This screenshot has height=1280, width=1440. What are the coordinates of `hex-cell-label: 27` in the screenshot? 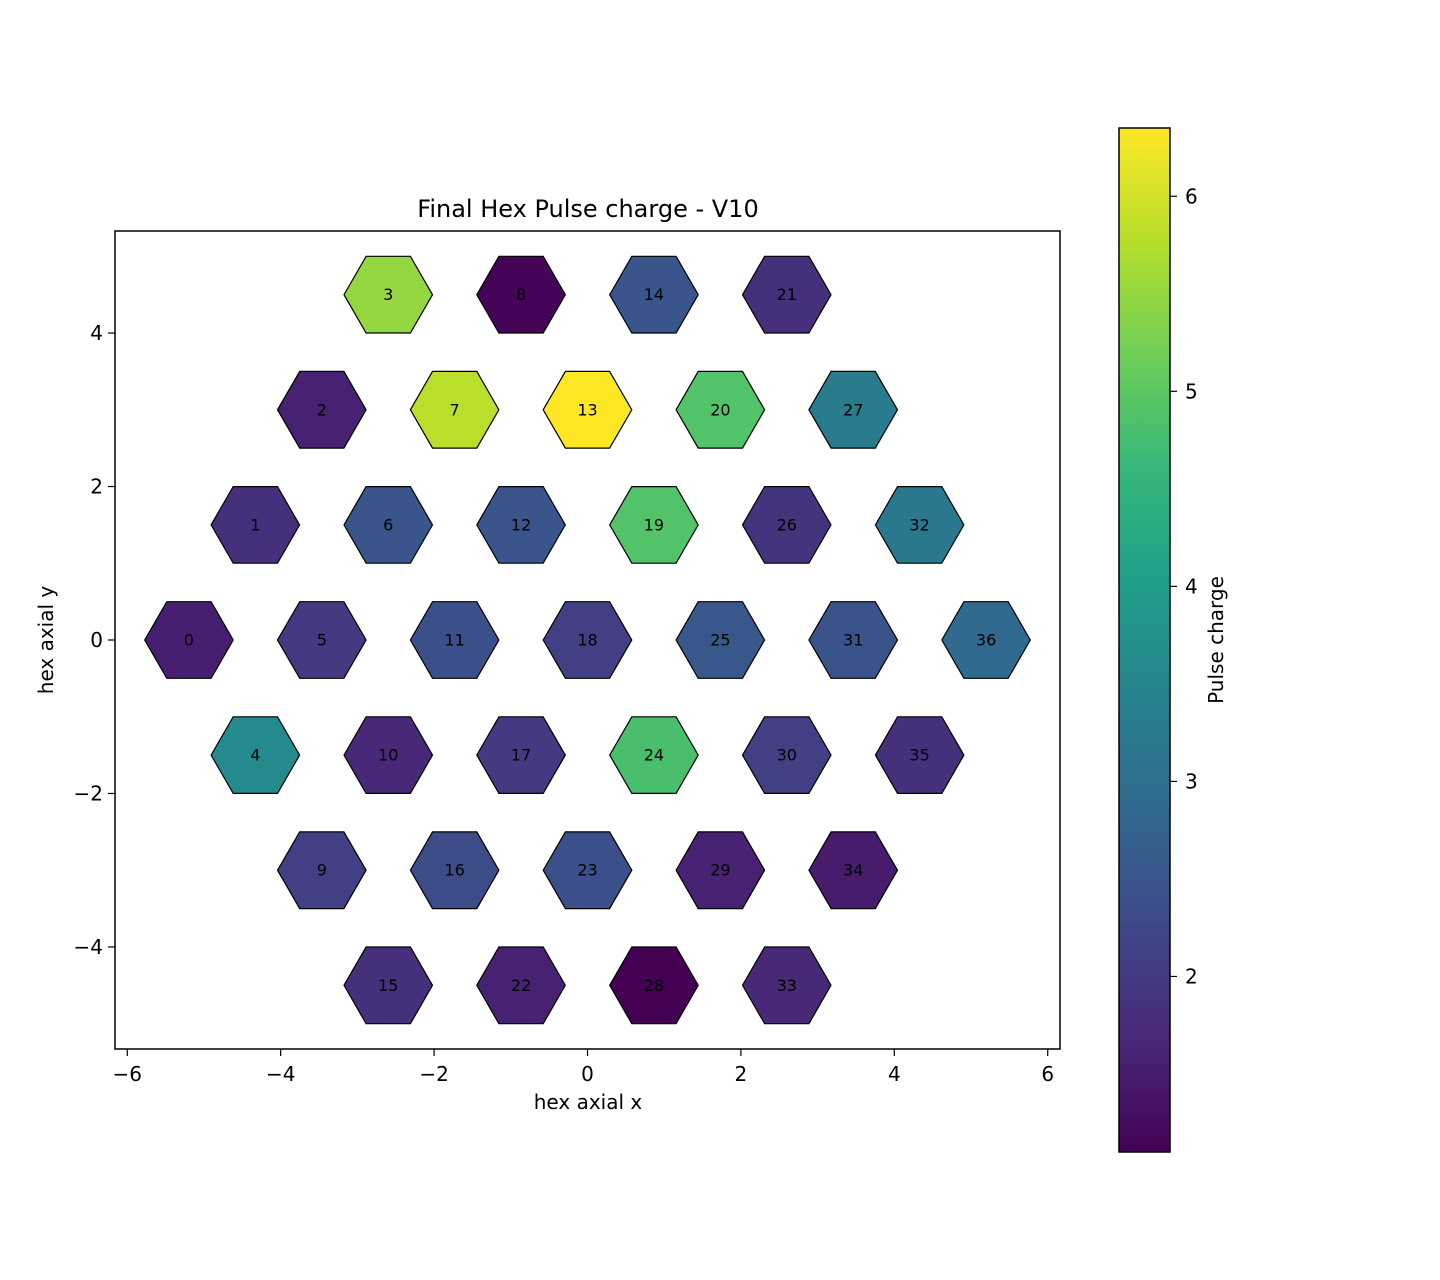 It's located at (853, 409).